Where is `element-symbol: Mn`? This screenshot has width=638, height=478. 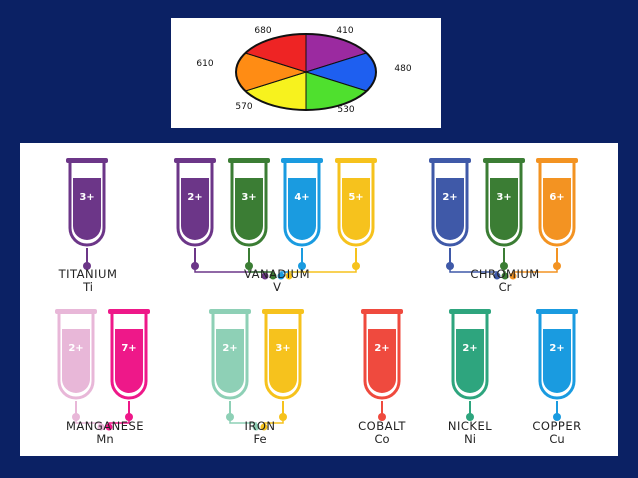
element-symbol: Mn is located at coordinates (104, 439).